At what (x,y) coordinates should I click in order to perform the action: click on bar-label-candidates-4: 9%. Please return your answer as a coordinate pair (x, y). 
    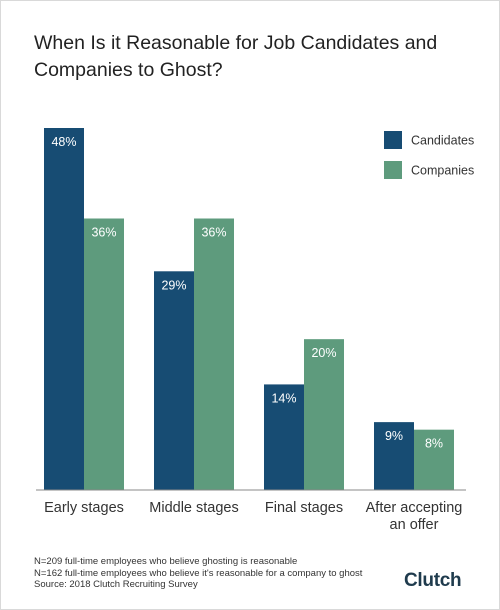
    Looking at the image, I should click on (394, 436).